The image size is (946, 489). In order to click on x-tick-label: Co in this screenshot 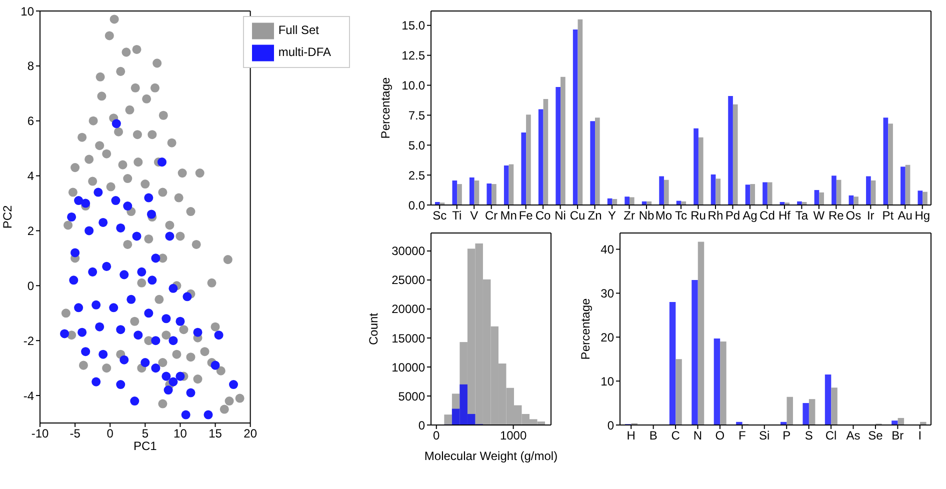, I will do `click(543, 215)`.